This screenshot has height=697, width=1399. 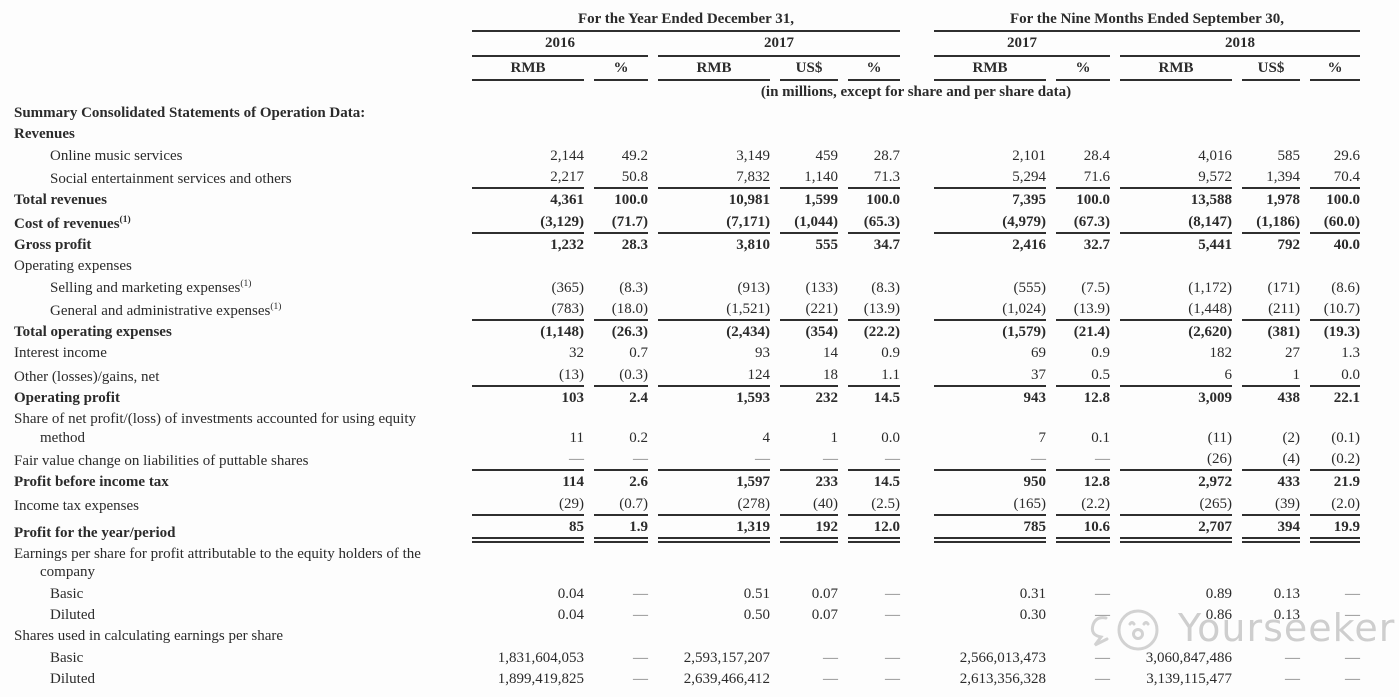 I want to click on cell: (67.3), so click(x=1083, y=222).